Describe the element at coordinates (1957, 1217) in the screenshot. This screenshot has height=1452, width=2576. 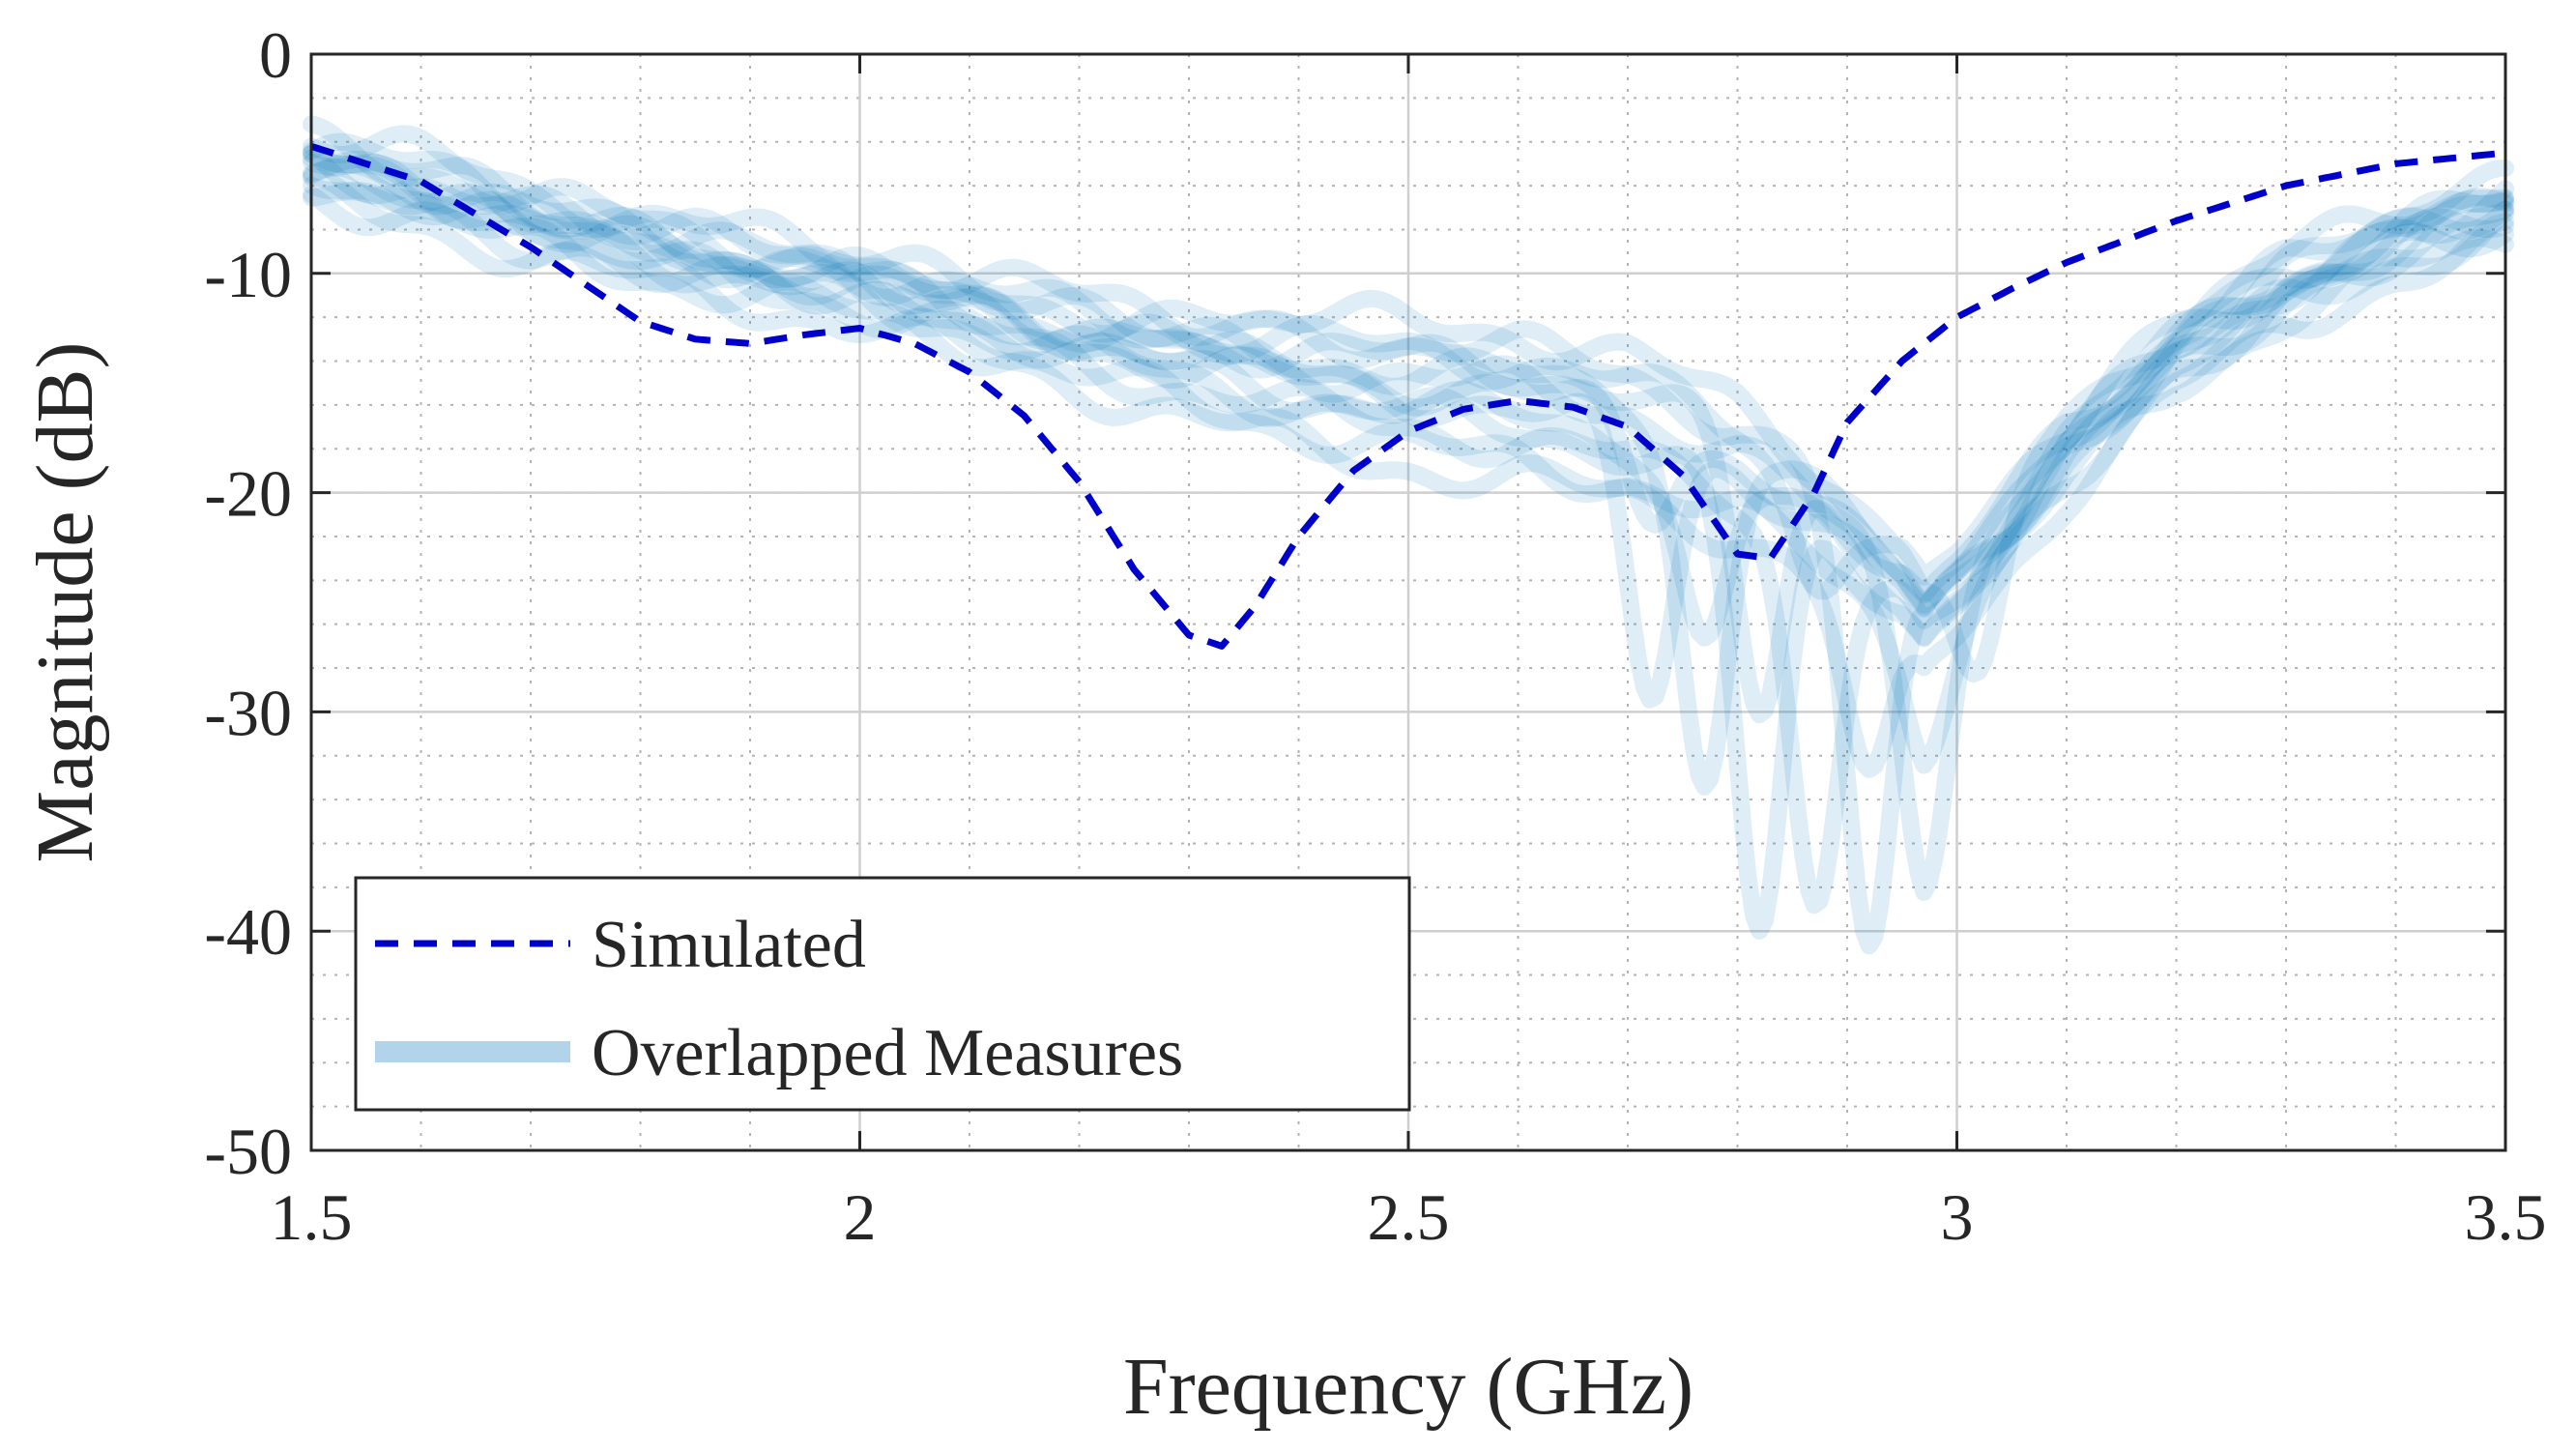
I see `x-tick-label: 3` at that location.